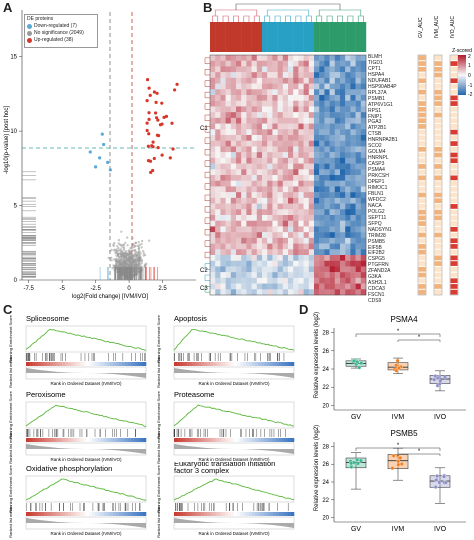 The width and height of the screenshot is (474, 540). Describe the element at coordinates (440, 417) in the screenshot. I see `box-group-label: IVO` at that location.